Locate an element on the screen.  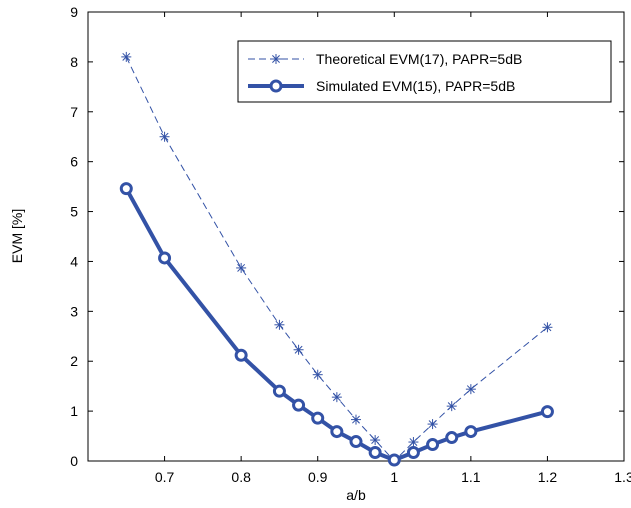
y-tick-label: 1 is located at coordinates (74, 411).